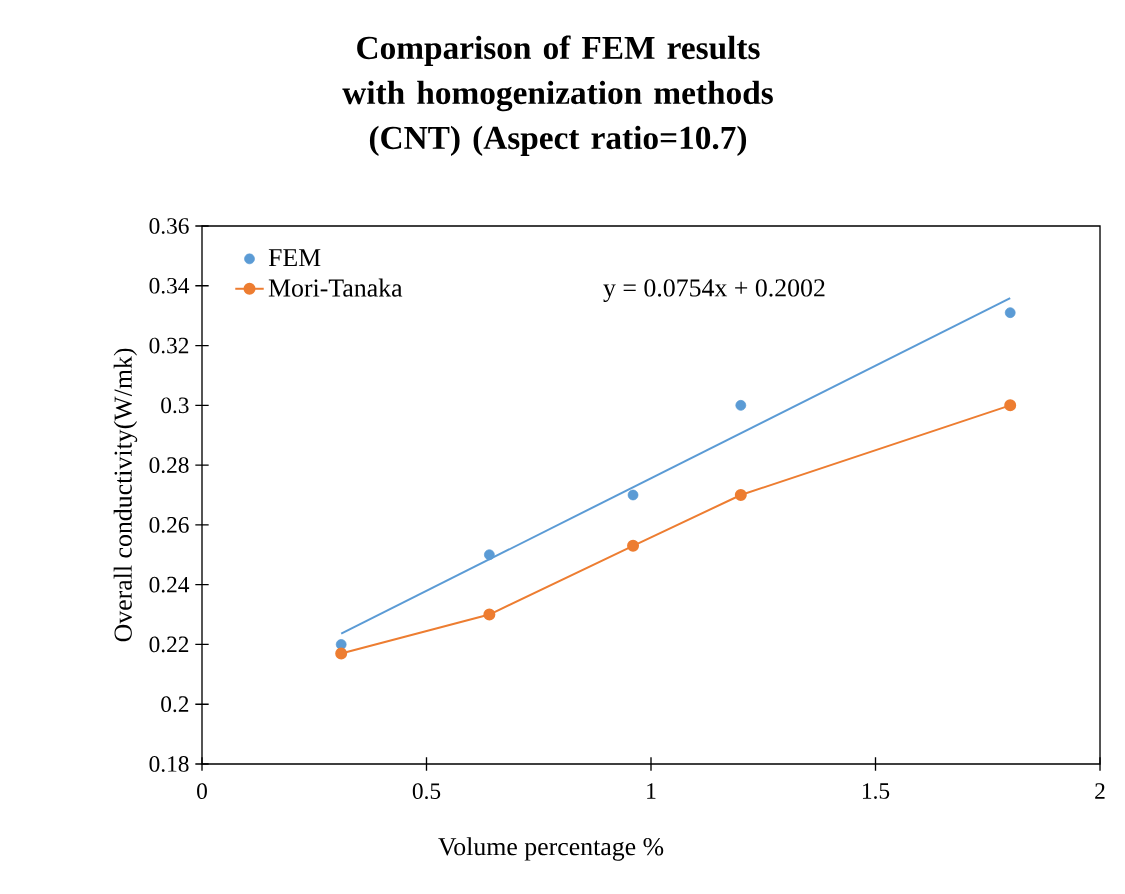 This screenshot has height=894, width=1125. What do you see at coordinates (714, 290) in the screenshot?
I see `annotation: y = 0.0754x + 0.2002` at bounding box center [714, 290].